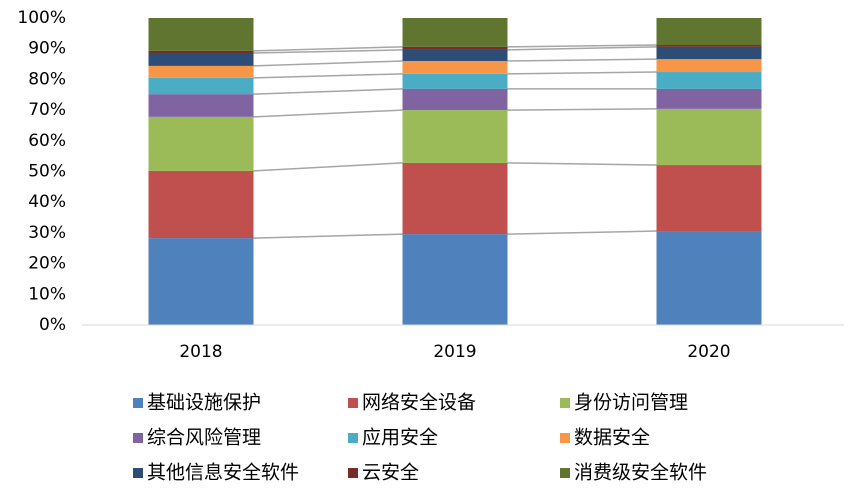 Image resolution: width=859 pixels, height=494 pixels. I want to click on legend-label: 消费级安全软件, so click(640, 473).